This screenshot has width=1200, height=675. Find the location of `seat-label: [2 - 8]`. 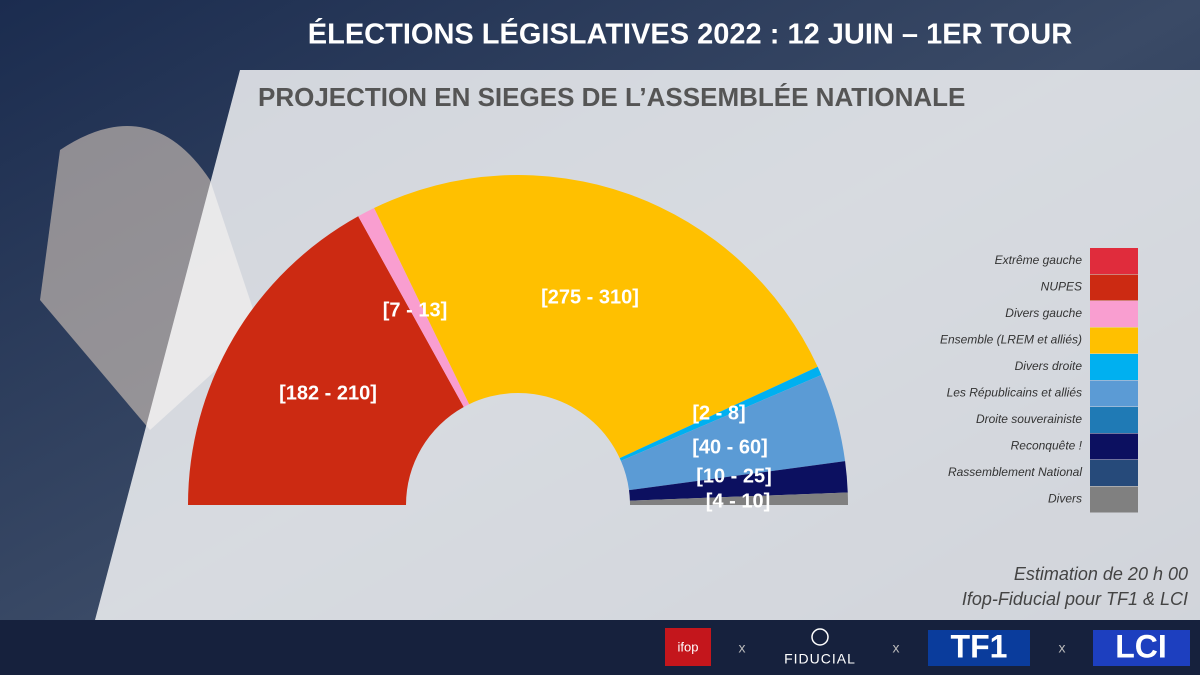

seat-label: [2 - 8] is located at coordinates (718, 413).